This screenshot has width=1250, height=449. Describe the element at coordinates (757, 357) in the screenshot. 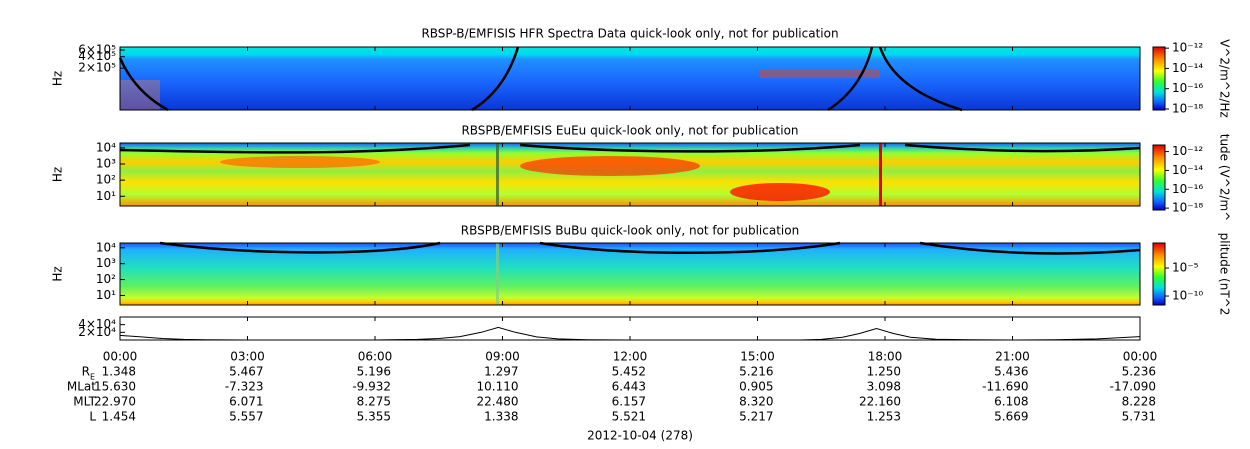

I see `x-tick-label: 15:00` at that location.